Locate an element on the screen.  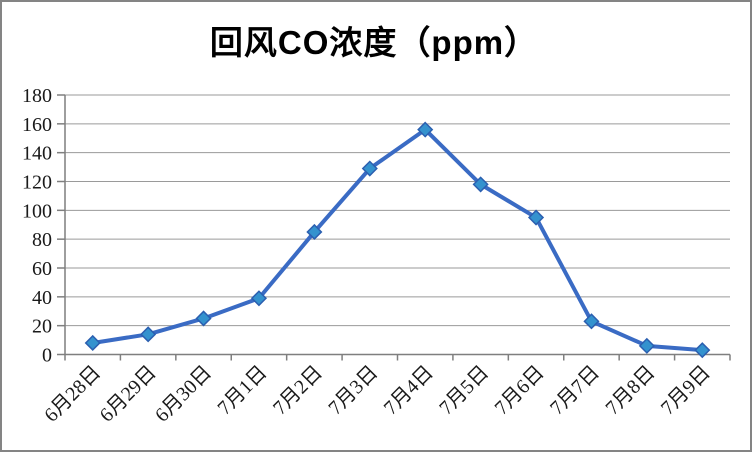
x-tick-label: 7月7日 is located at coordinates (575, 390).